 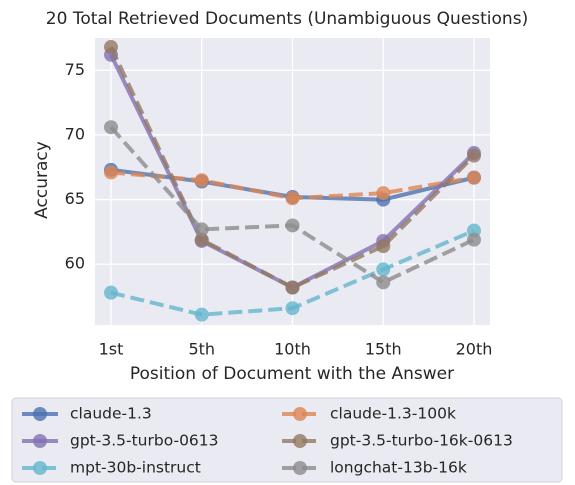 What do you see at coordinates (421, 441) in the screenshot?
I see `legend-label: gpt-3.5-turbo-16k-0613` at bounding box center [421, 441].